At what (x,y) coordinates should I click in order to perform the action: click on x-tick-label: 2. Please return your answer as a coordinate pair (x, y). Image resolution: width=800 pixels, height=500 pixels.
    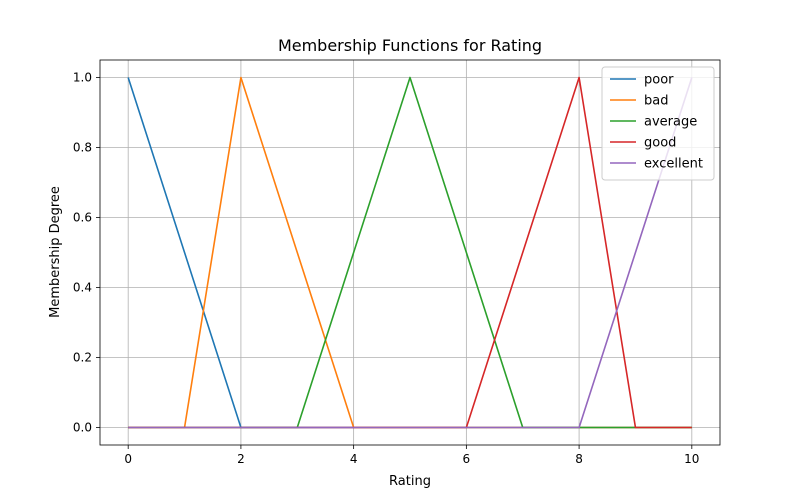
    Looking at the image, I should click on (241, 459).